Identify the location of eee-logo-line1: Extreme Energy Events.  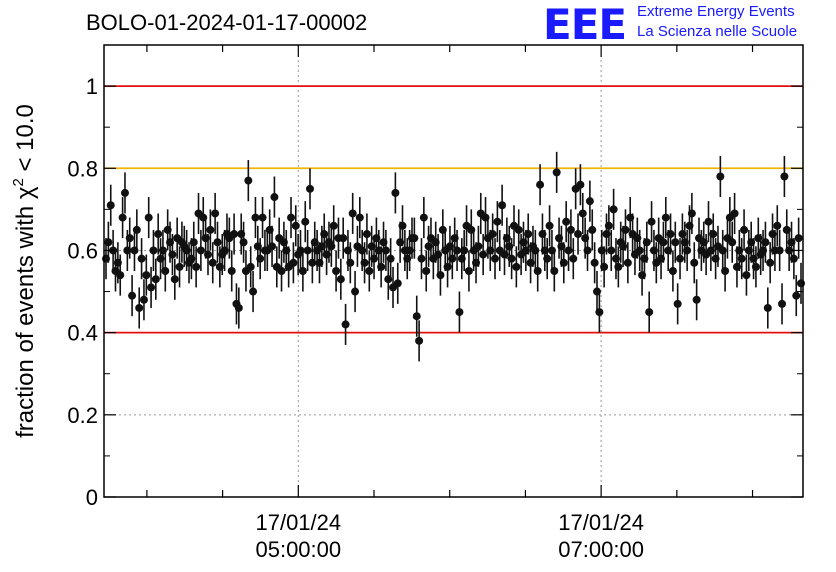
(716, 11).